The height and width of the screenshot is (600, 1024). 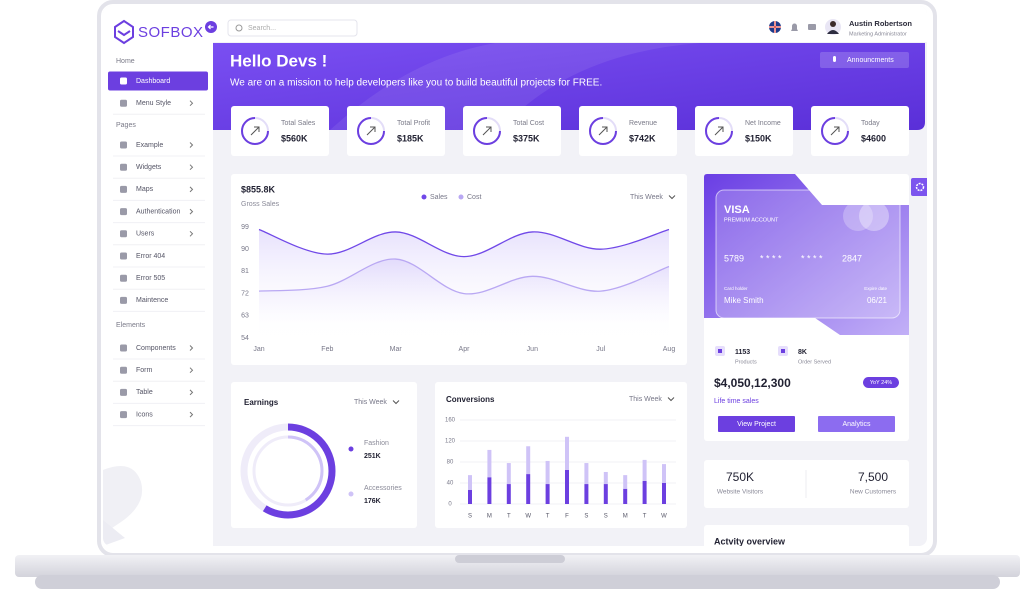 What do you see at coordinates (450, 505) in the screenshot?
I see `y-tick-label: 0` at bounding box center [450, 505].